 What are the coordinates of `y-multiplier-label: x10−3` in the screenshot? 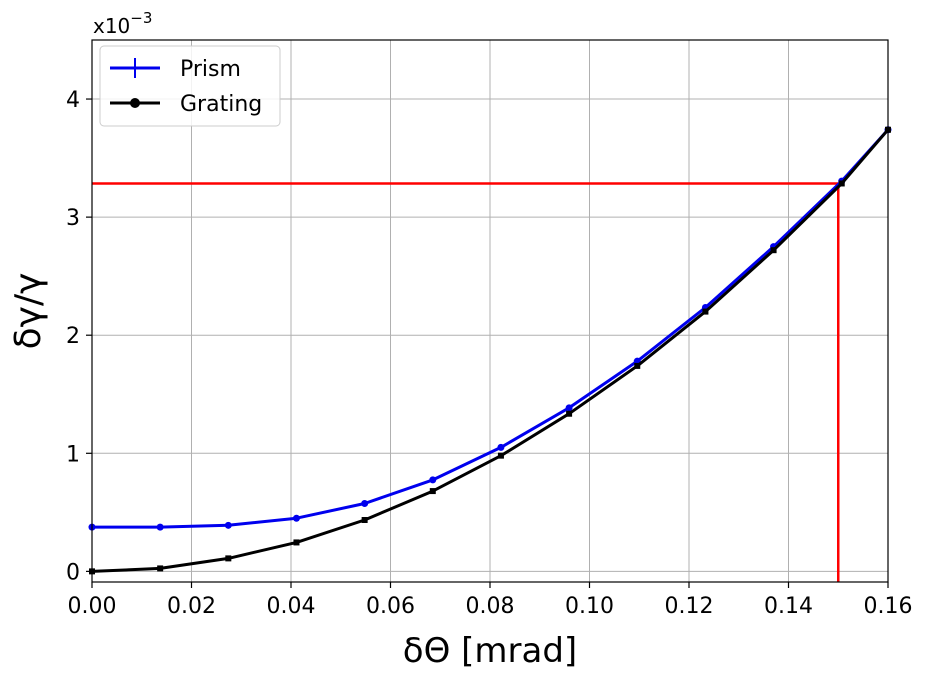 It's located at (122, 23).